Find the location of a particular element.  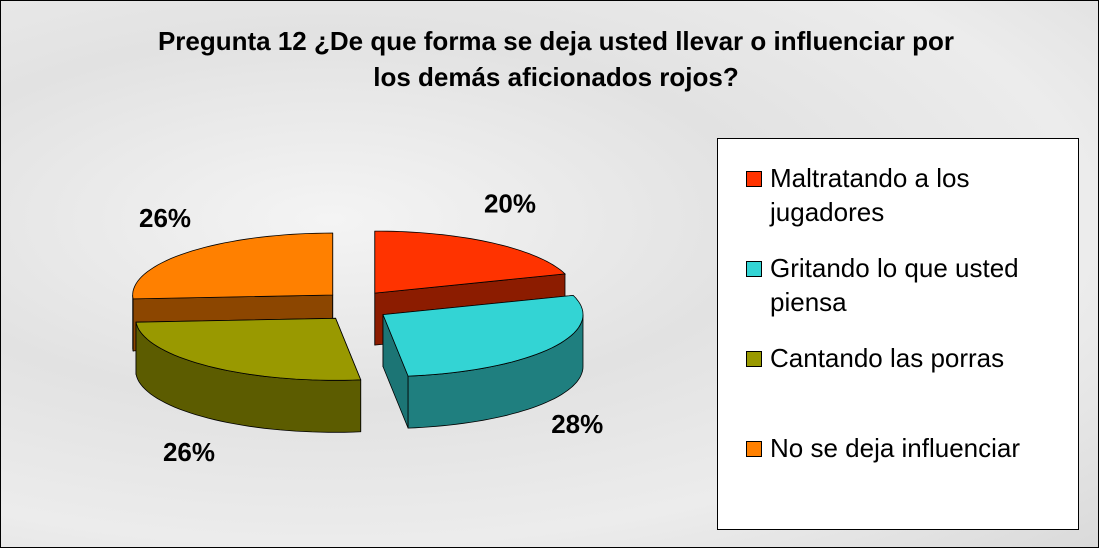

legend-item: Gritando lo que usted piensa is located at coordinates (911, 285).